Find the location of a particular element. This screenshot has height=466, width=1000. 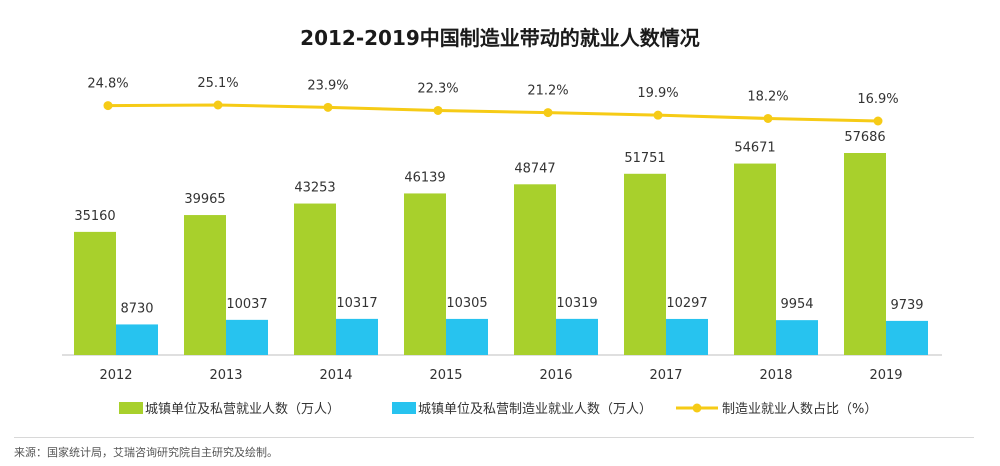

data-label-manufacturing-2013: 10037 is located at coordinates (246, 304).